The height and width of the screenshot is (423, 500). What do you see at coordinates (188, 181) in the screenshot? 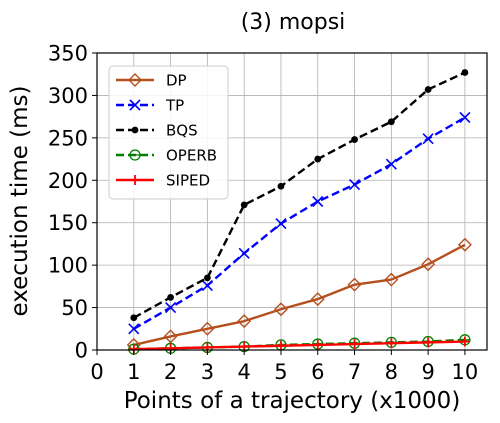
I see `legend-label-siped: SIPED` at bounding box center [188, 181].